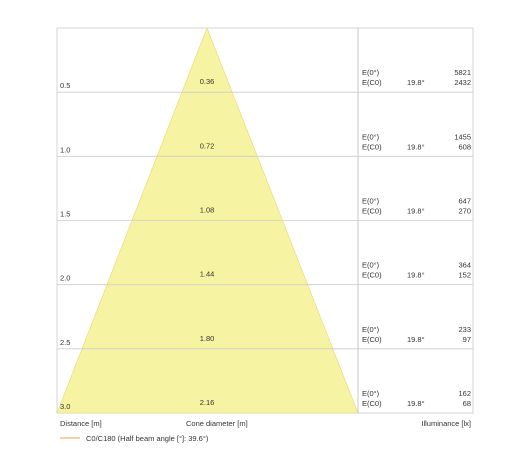 Image resolution: width=521 pixels, height=463 pixels. Describe the element at coordinates (467, 339) in the screenshot. I see `ec0-value: 97` at that location.